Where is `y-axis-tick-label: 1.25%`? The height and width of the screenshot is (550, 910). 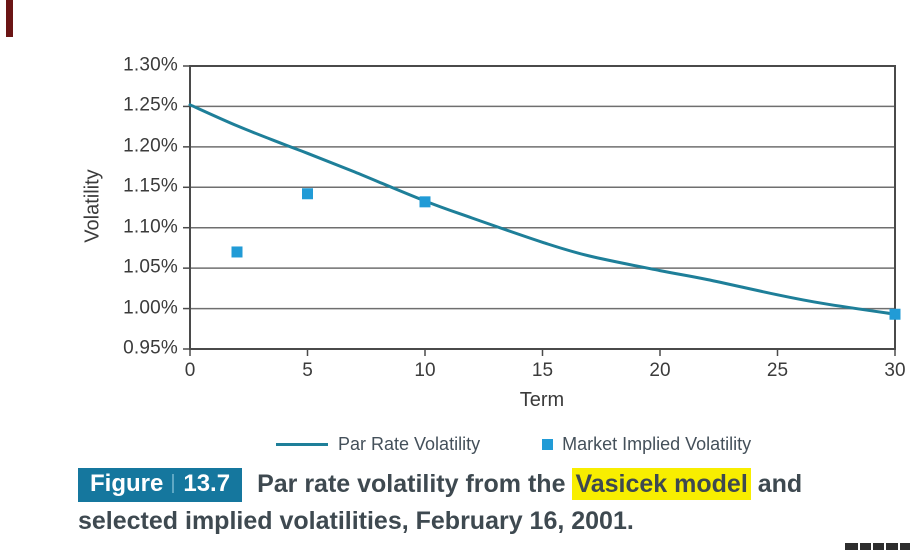 y-axis-tick-label: 1.25% is located at coordinates (150, 105).